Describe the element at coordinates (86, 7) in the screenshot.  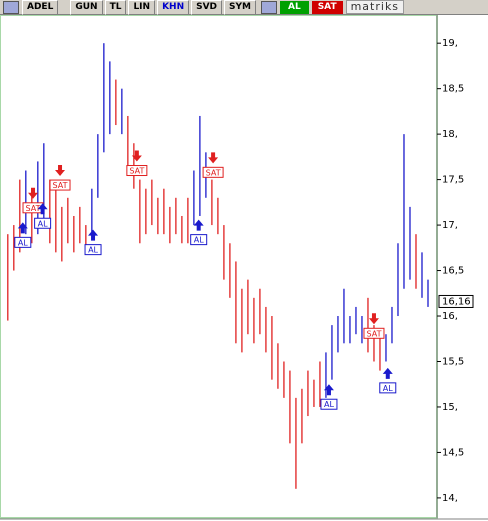
I see `toolbar-button: GUN` at that location.